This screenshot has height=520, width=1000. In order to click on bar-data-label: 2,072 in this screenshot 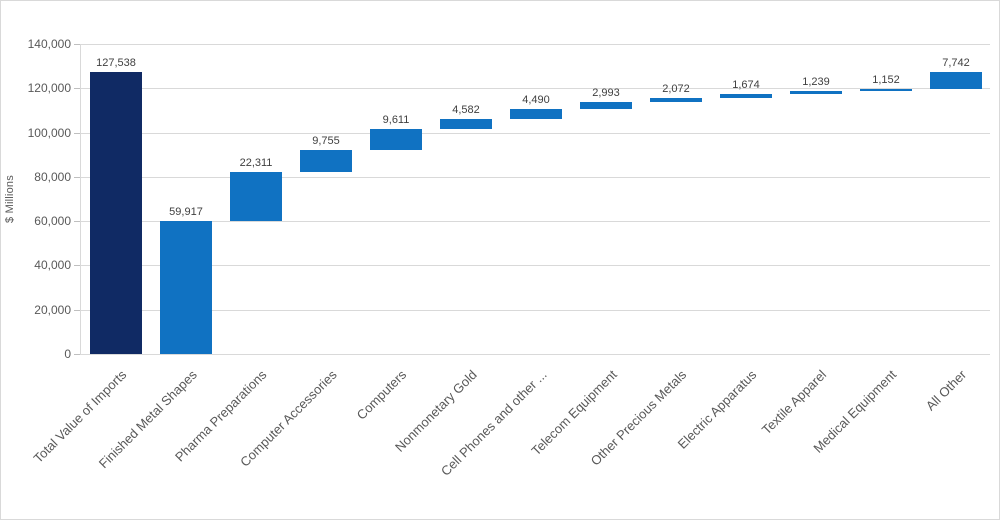, I will do `click(676, 88)`.